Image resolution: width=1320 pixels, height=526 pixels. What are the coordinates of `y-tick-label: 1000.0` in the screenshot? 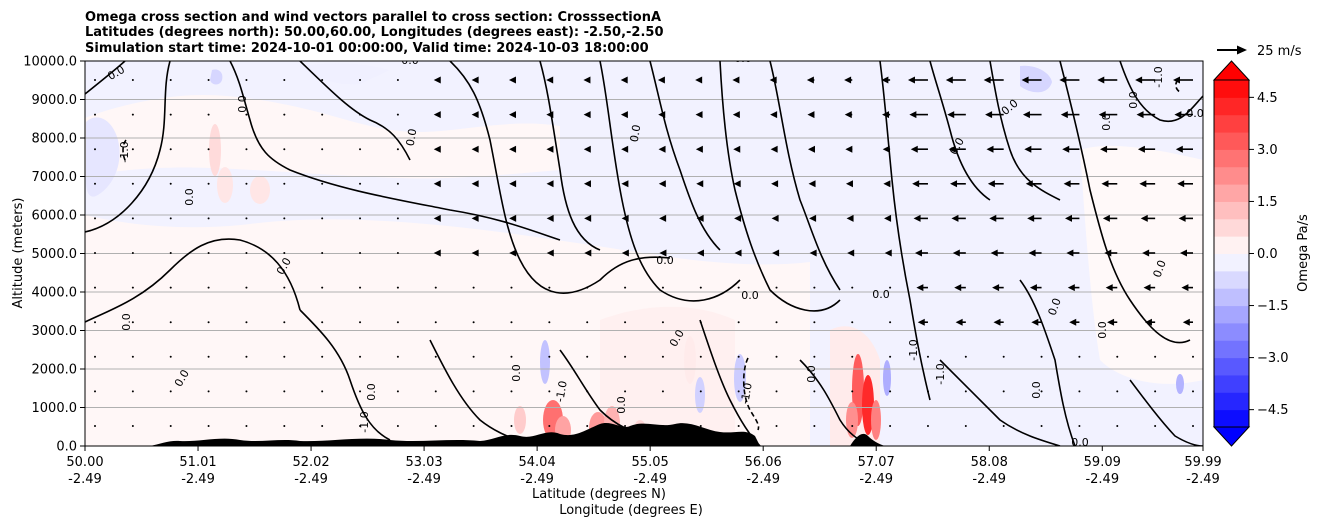 It's located at (55, 408).